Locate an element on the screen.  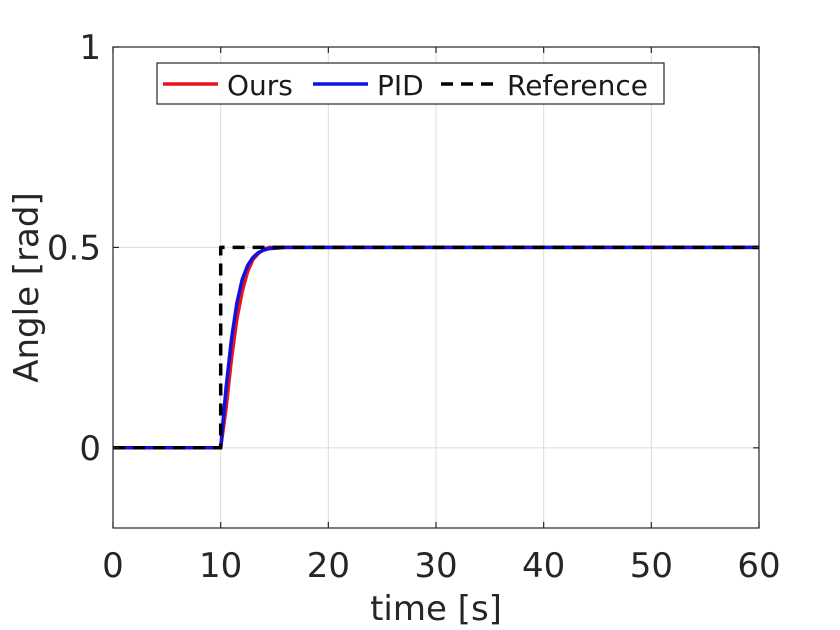
legend-label-ours: Ours is located at coordinates (260, 85).